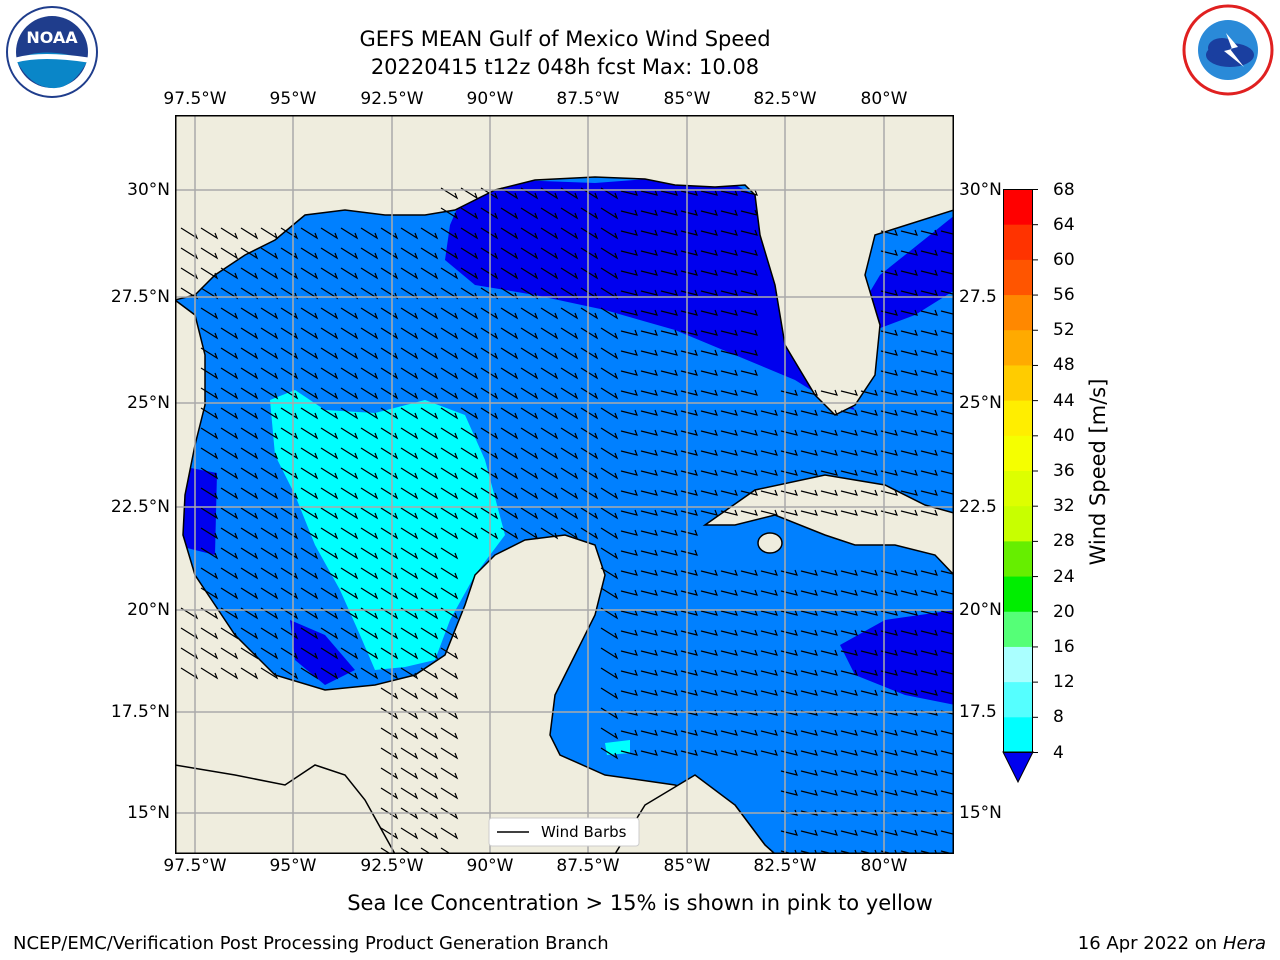  Describe the element at coordinates (588, 99) in the screenshot. I see `lon-label-top: 87.5°W` at that location.